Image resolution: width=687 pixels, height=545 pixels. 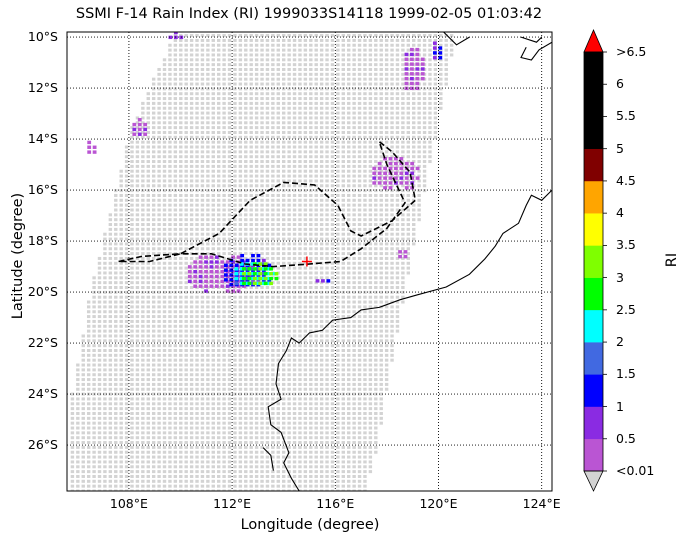 I want to click on colorbar-tick-label: 1, so click(x=620, y=406).